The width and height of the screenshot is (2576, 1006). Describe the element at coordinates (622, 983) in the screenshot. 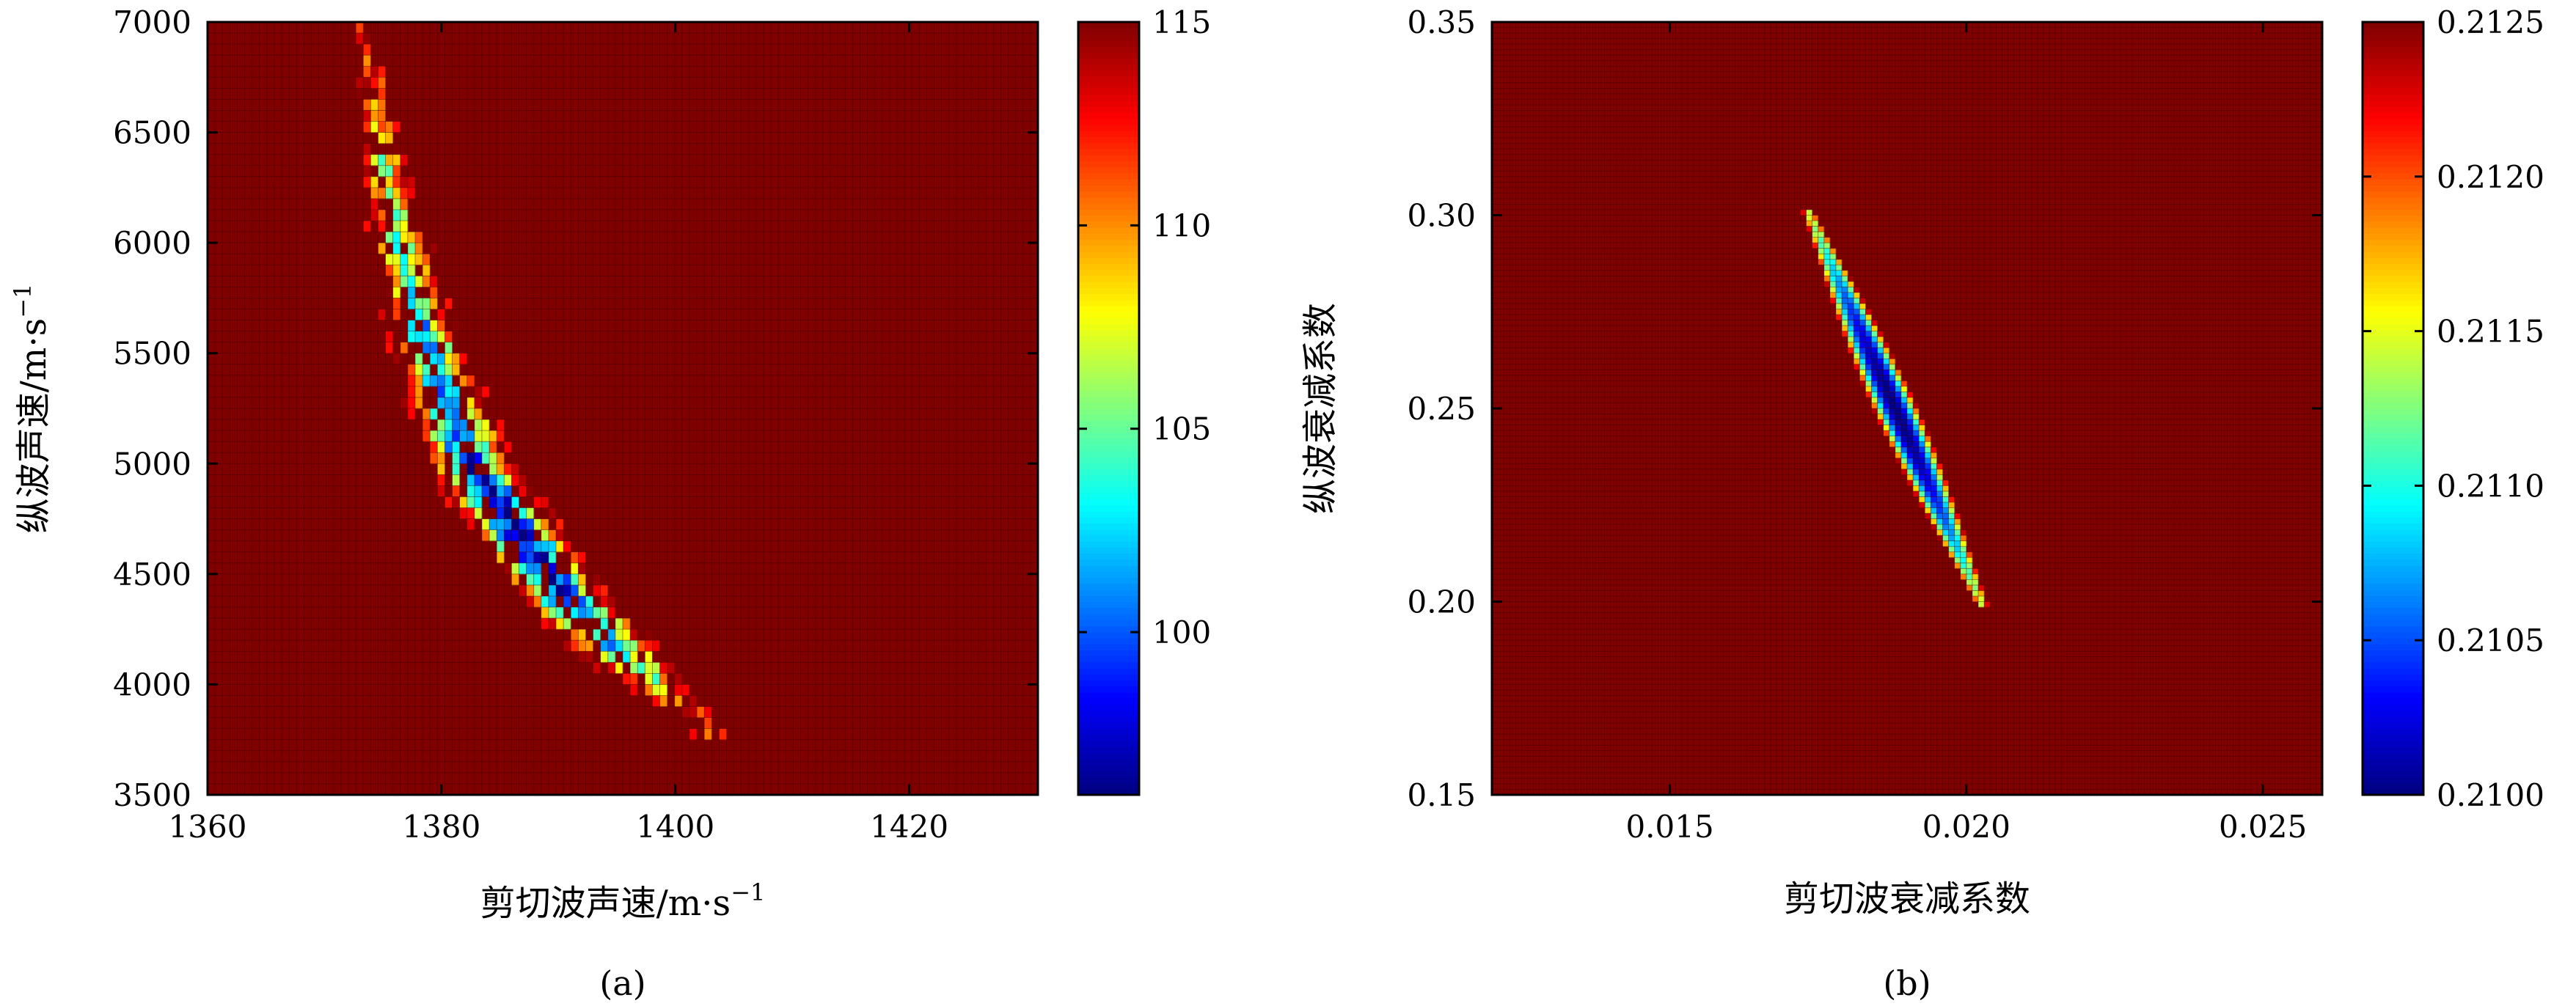

I see `panel-caption-a: (a)` at that location.